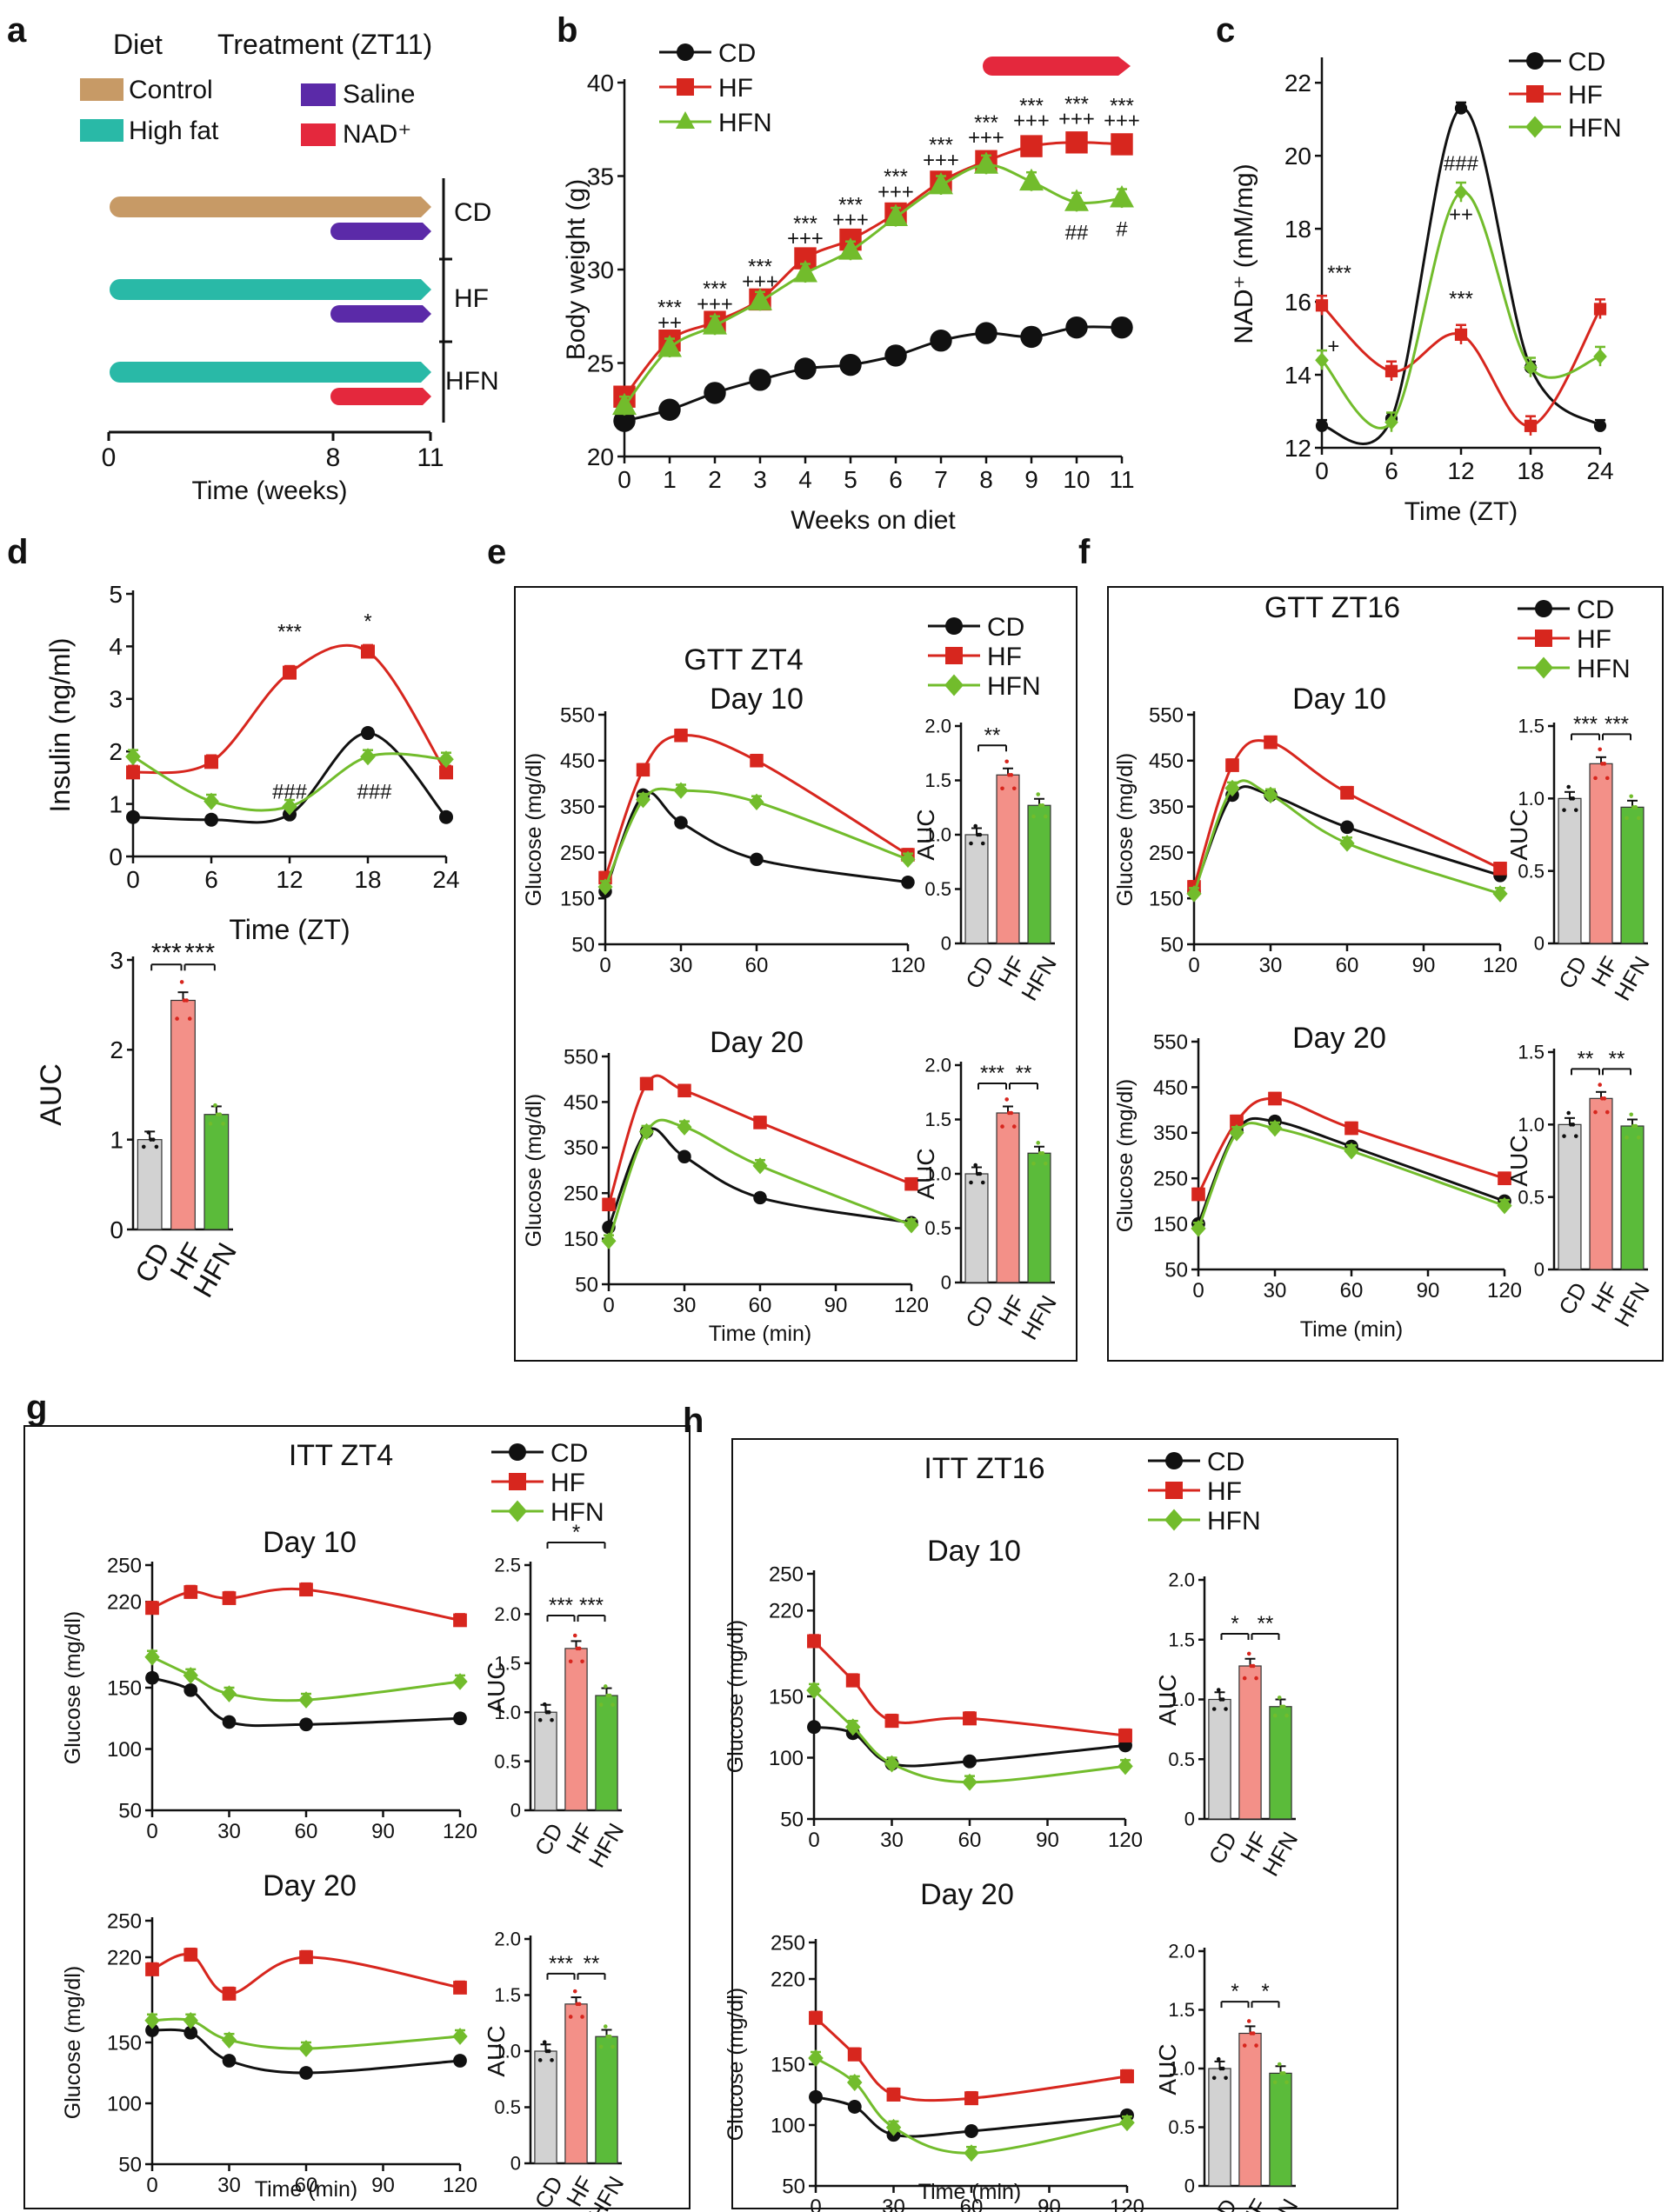  I want to click on significance-mark: **, so click(1266, 1624).